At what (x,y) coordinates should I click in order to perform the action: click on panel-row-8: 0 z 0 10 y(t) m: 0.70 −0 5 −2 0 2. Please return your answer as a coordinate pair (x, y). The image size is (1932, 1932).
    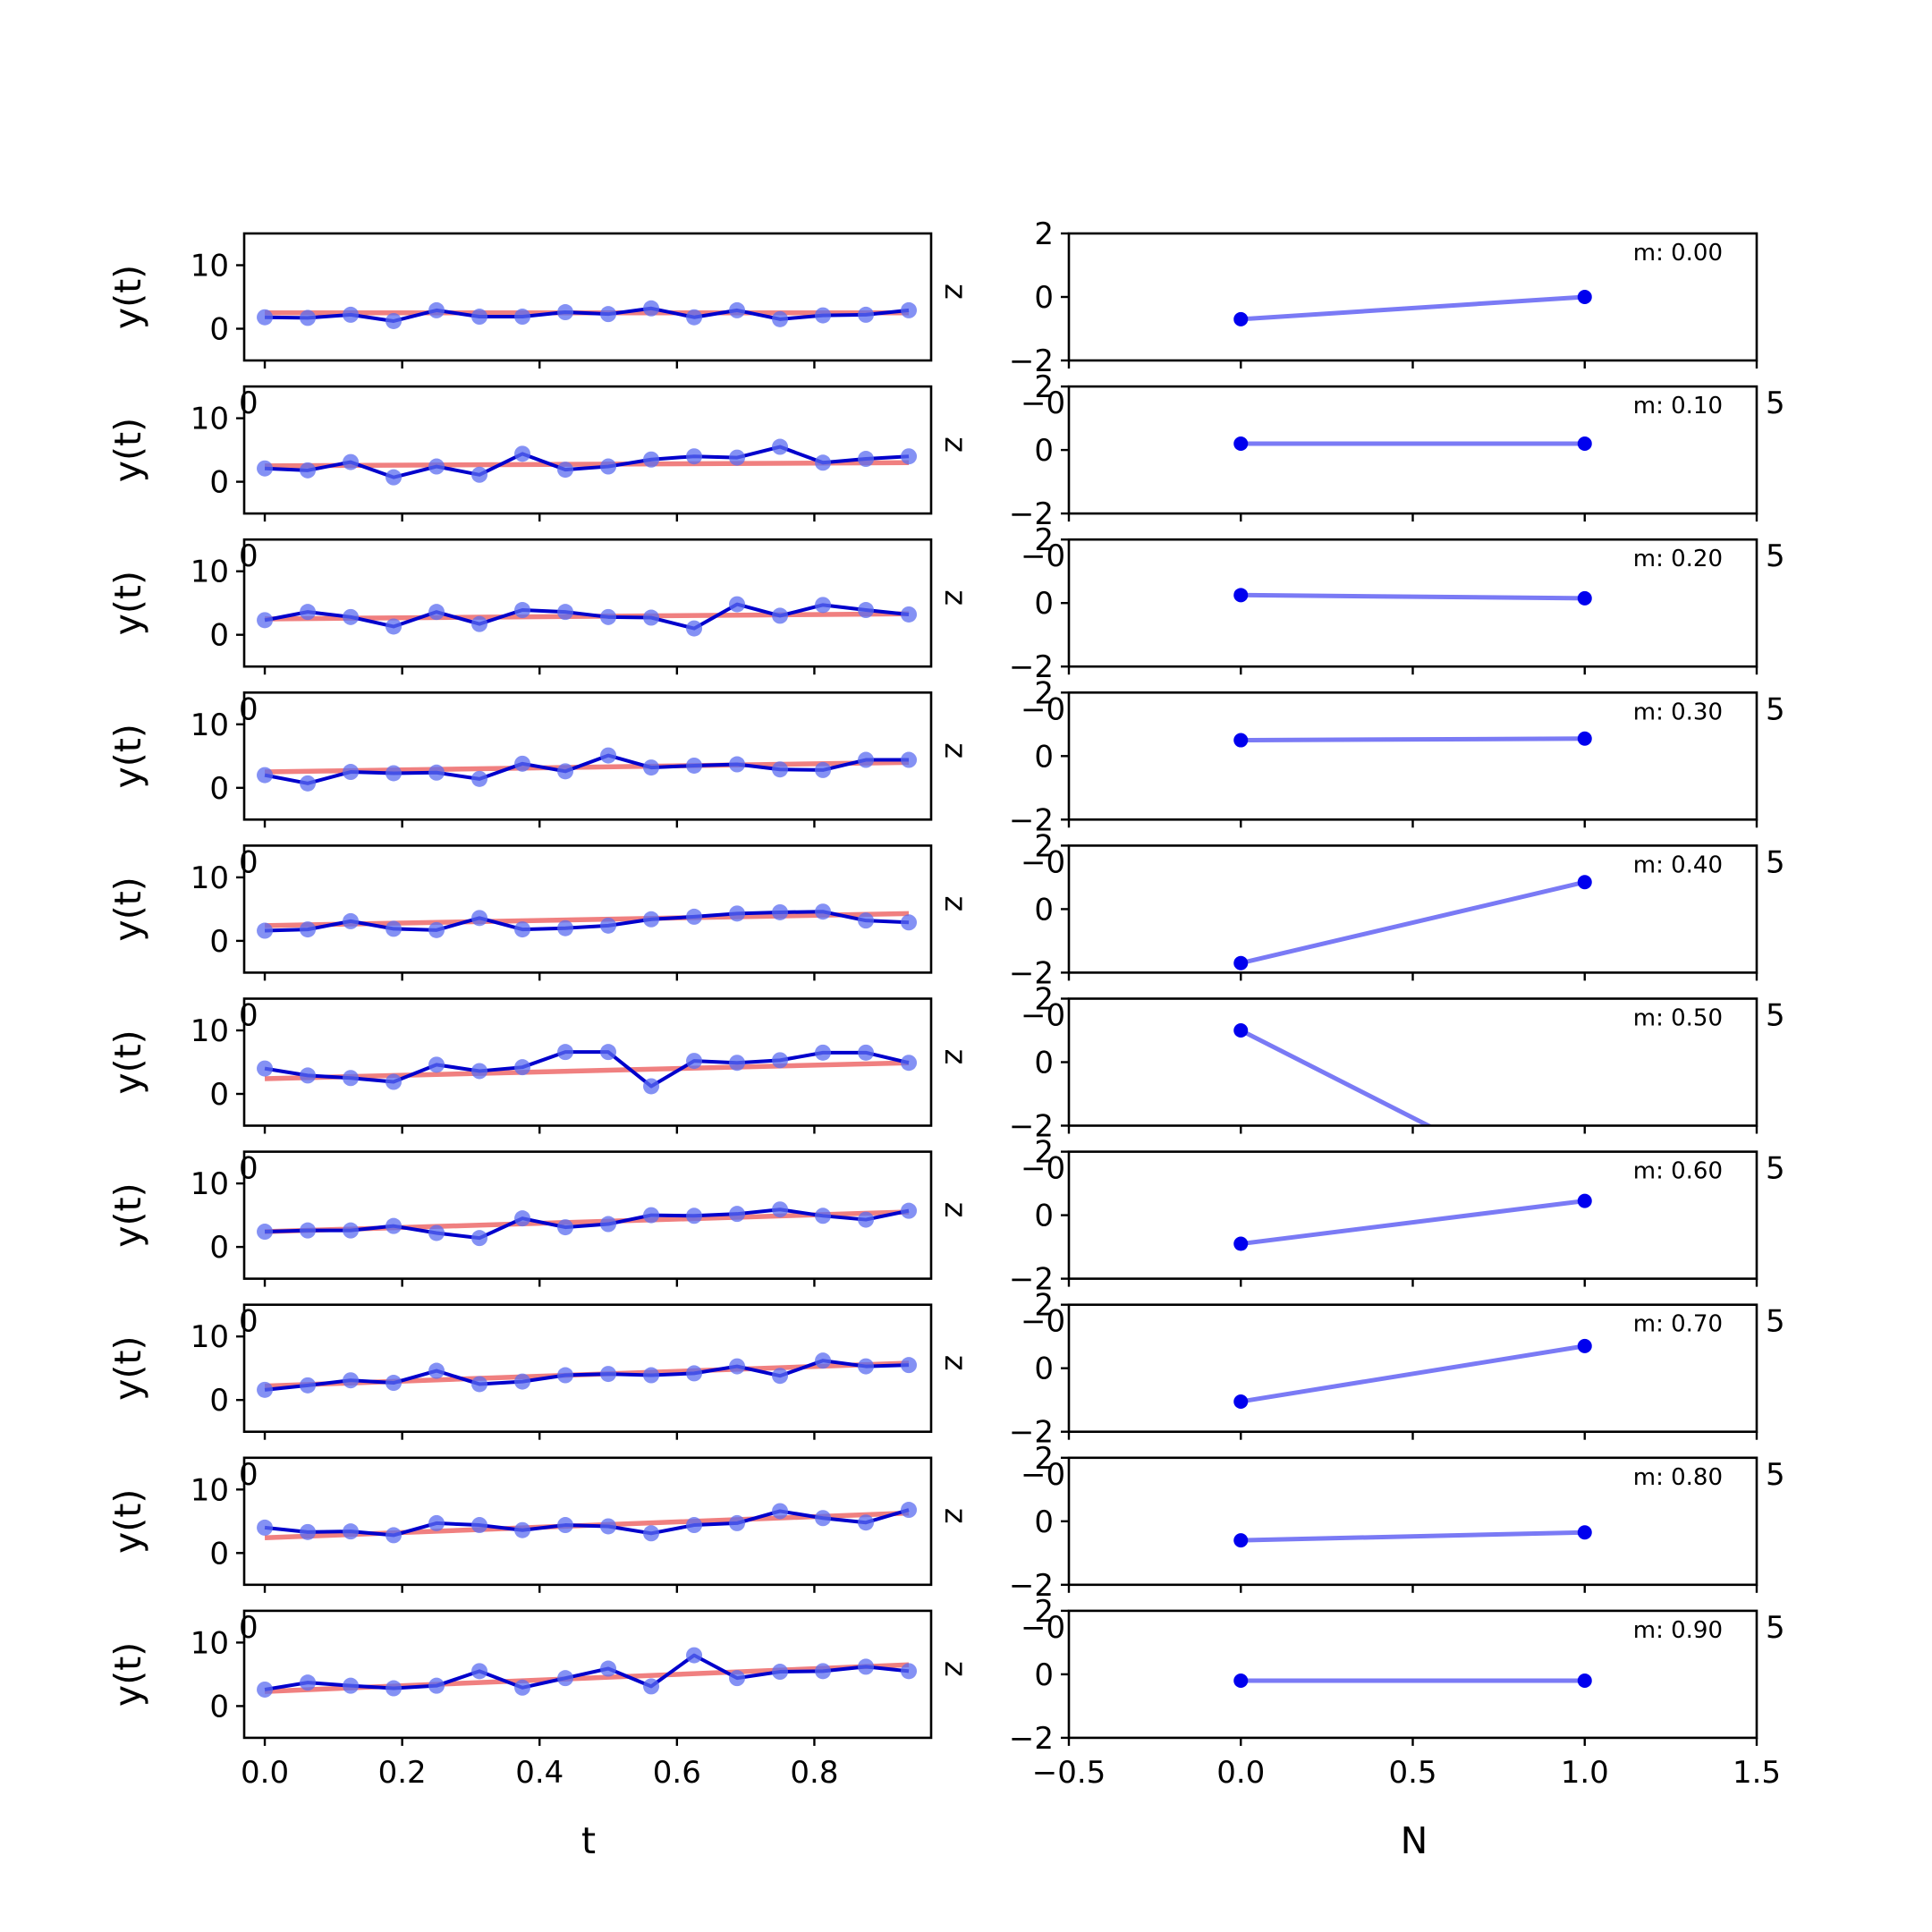
    Looking at the image, I should click on (945, 1369).